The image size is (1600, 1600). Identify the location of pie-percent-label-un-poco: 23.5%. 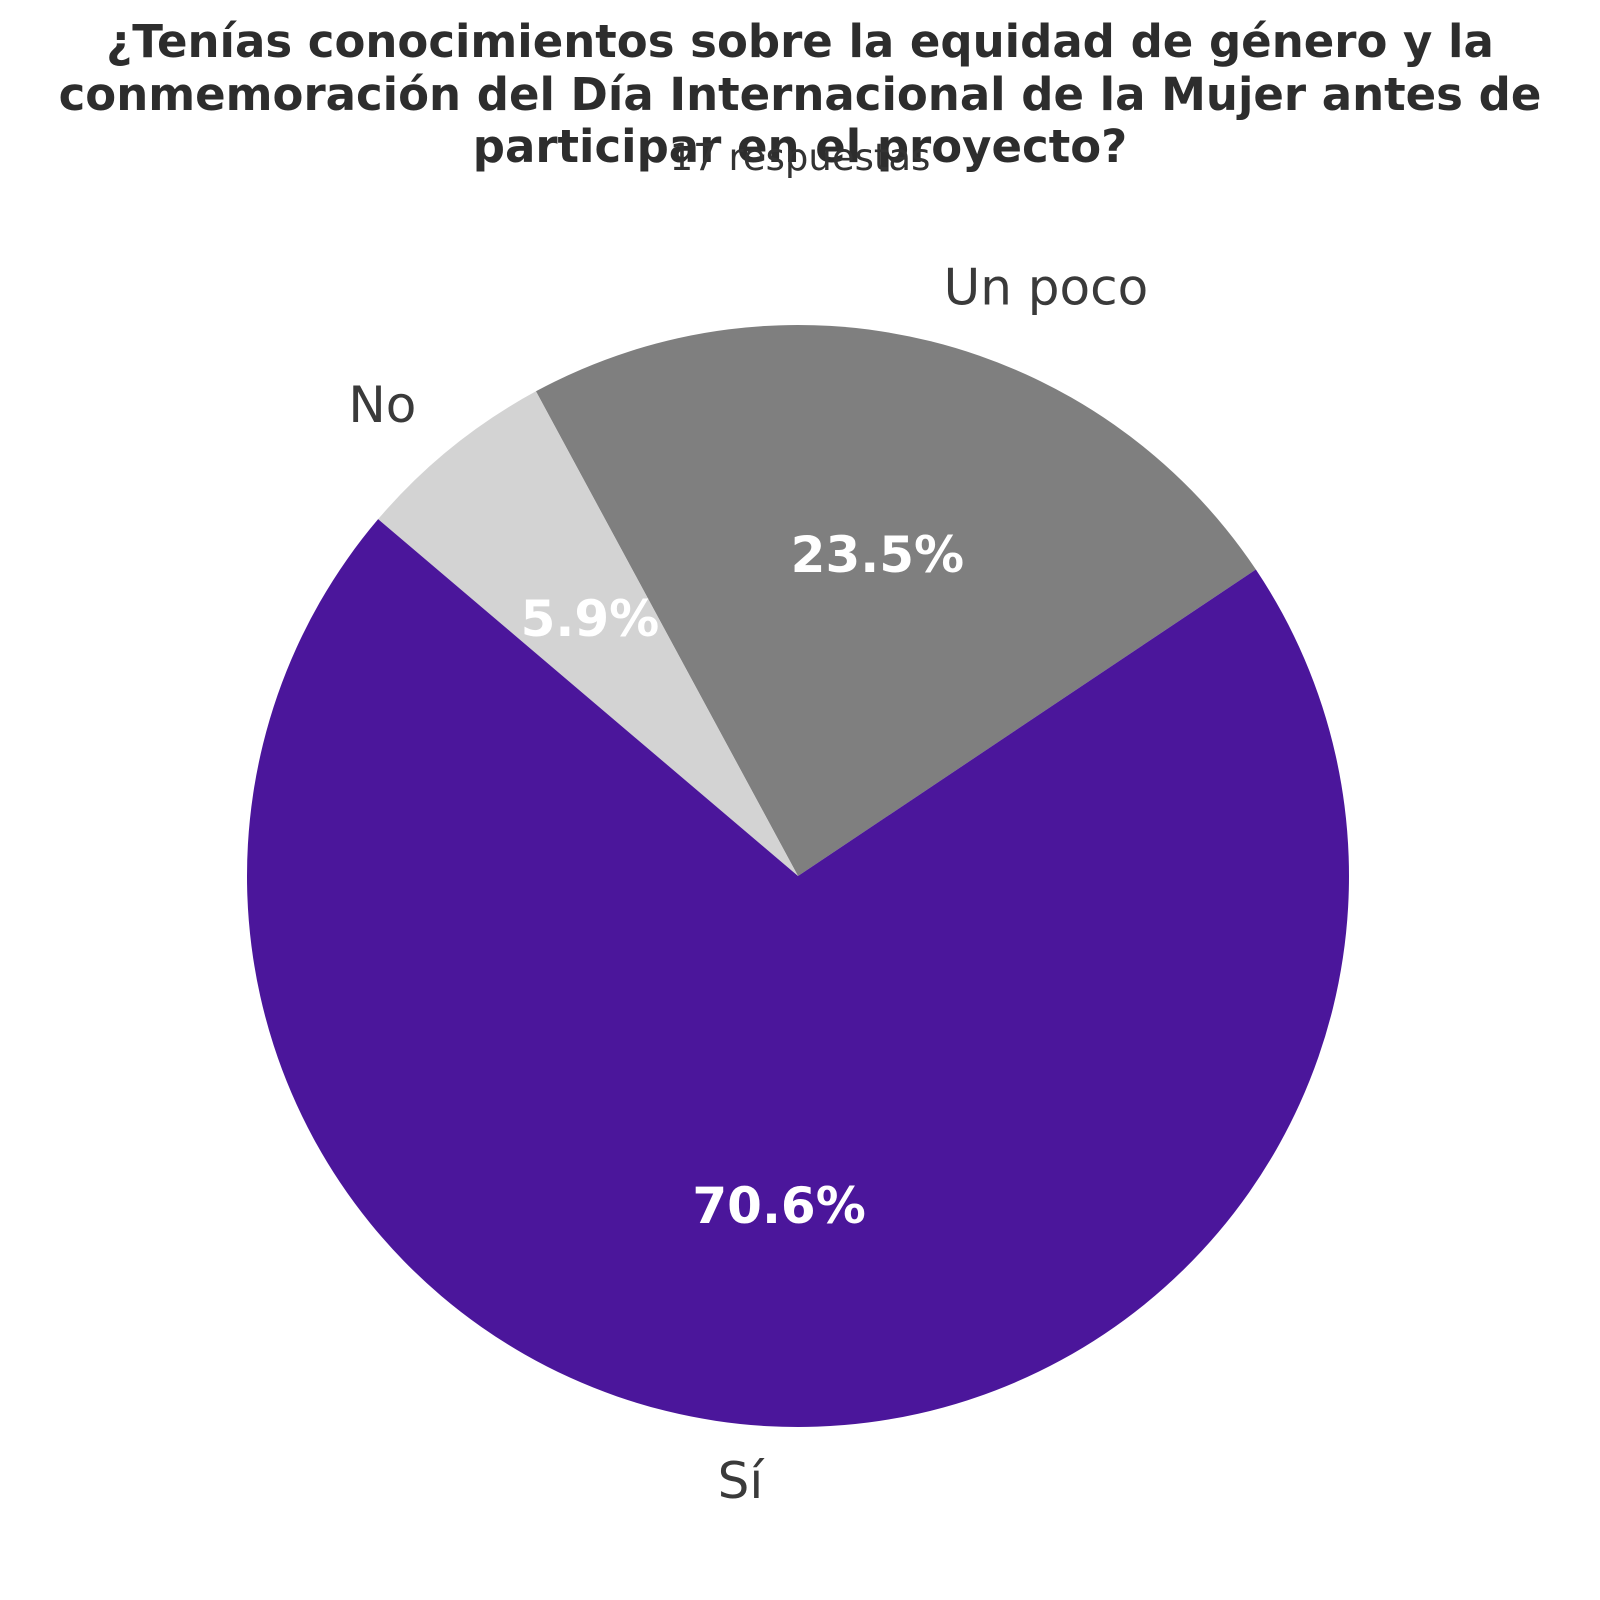
(877, 555).